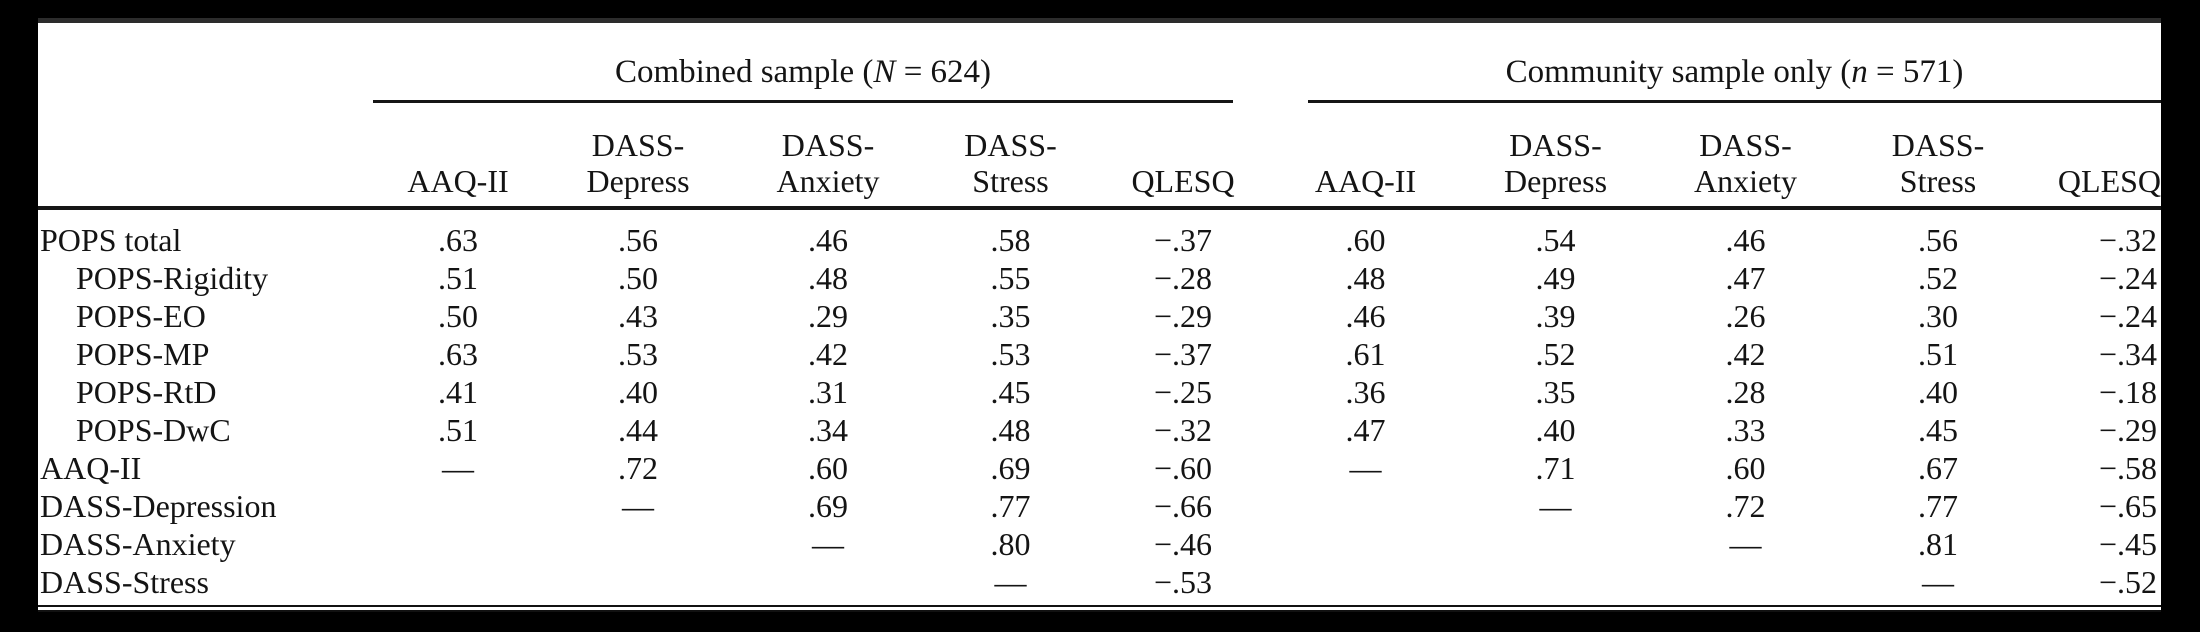  I want to click on group-header-cell-combined: Combined sample (N = 624), so click(820, 63).